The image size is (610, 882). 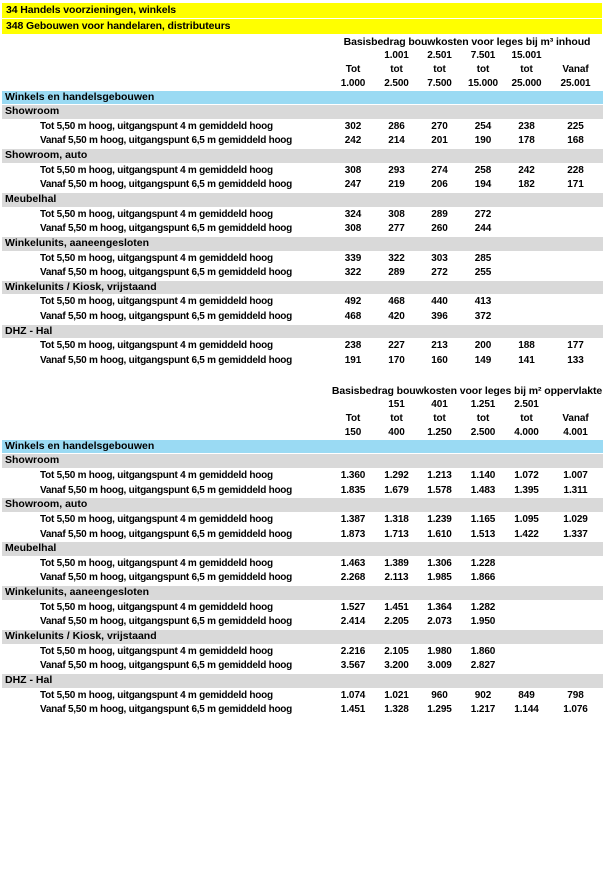 What do you see at coordinates (396, 695) in the screenshot?
I see `value-cell: 1.021` at bounding box center [396, 695].